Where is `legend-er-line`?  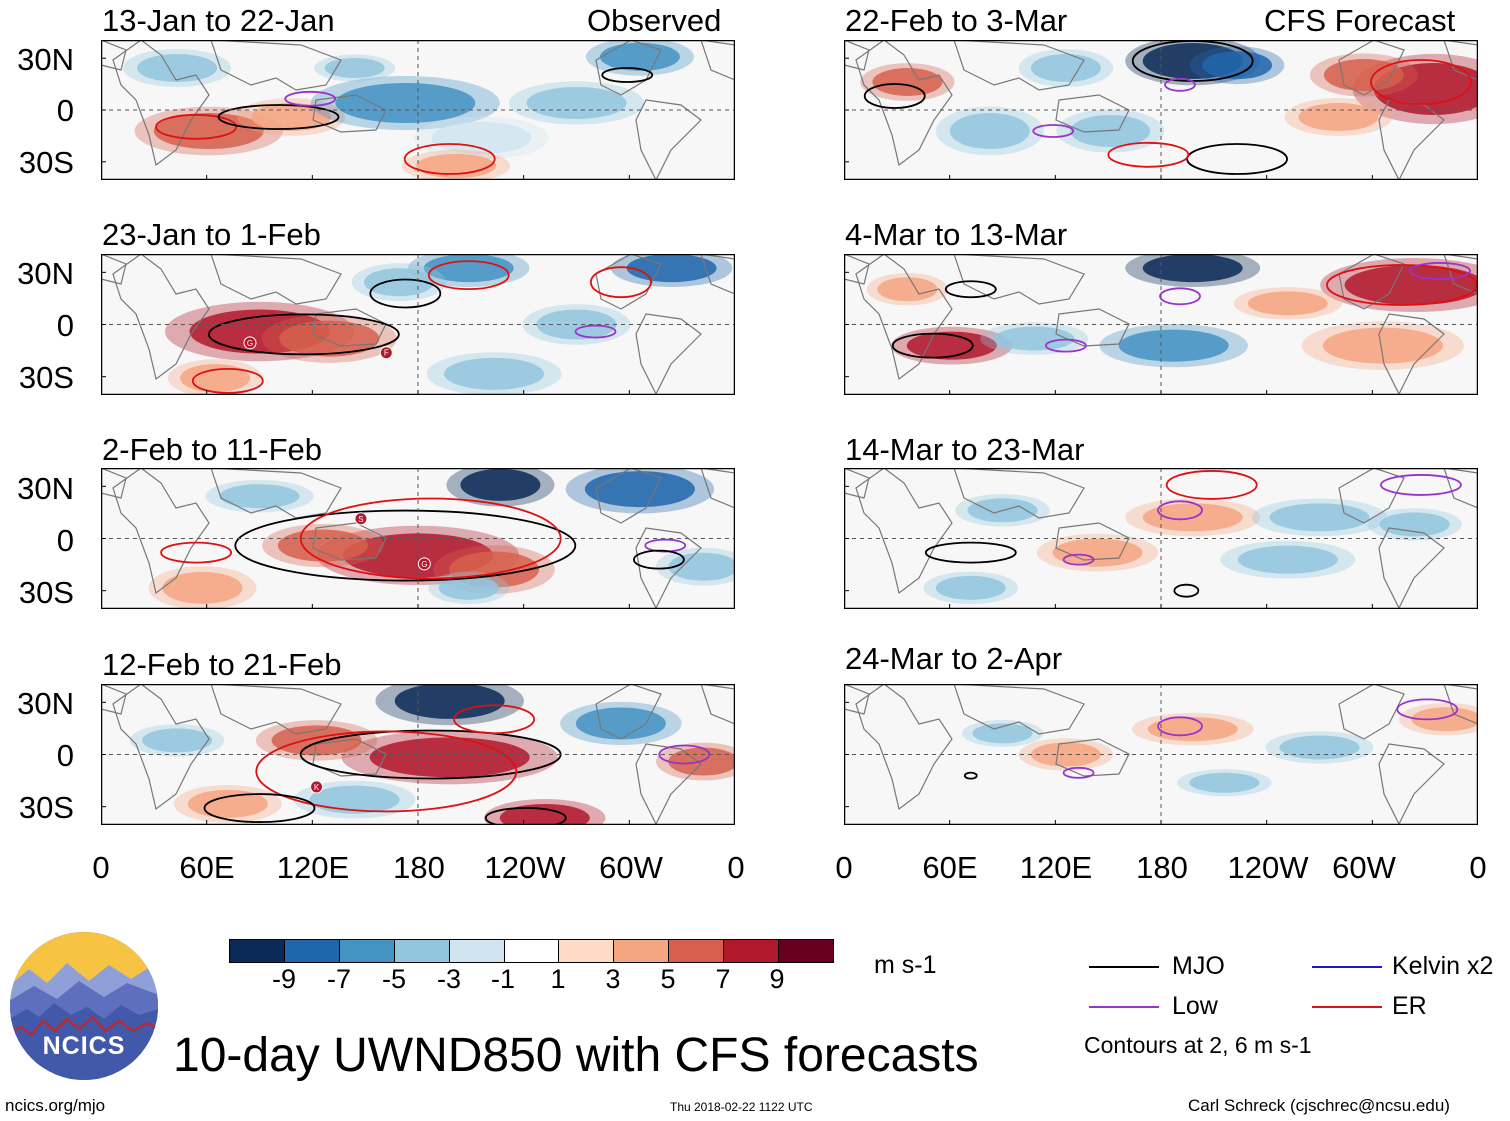
legend-er-line is located at coordinates (1347, 1007).